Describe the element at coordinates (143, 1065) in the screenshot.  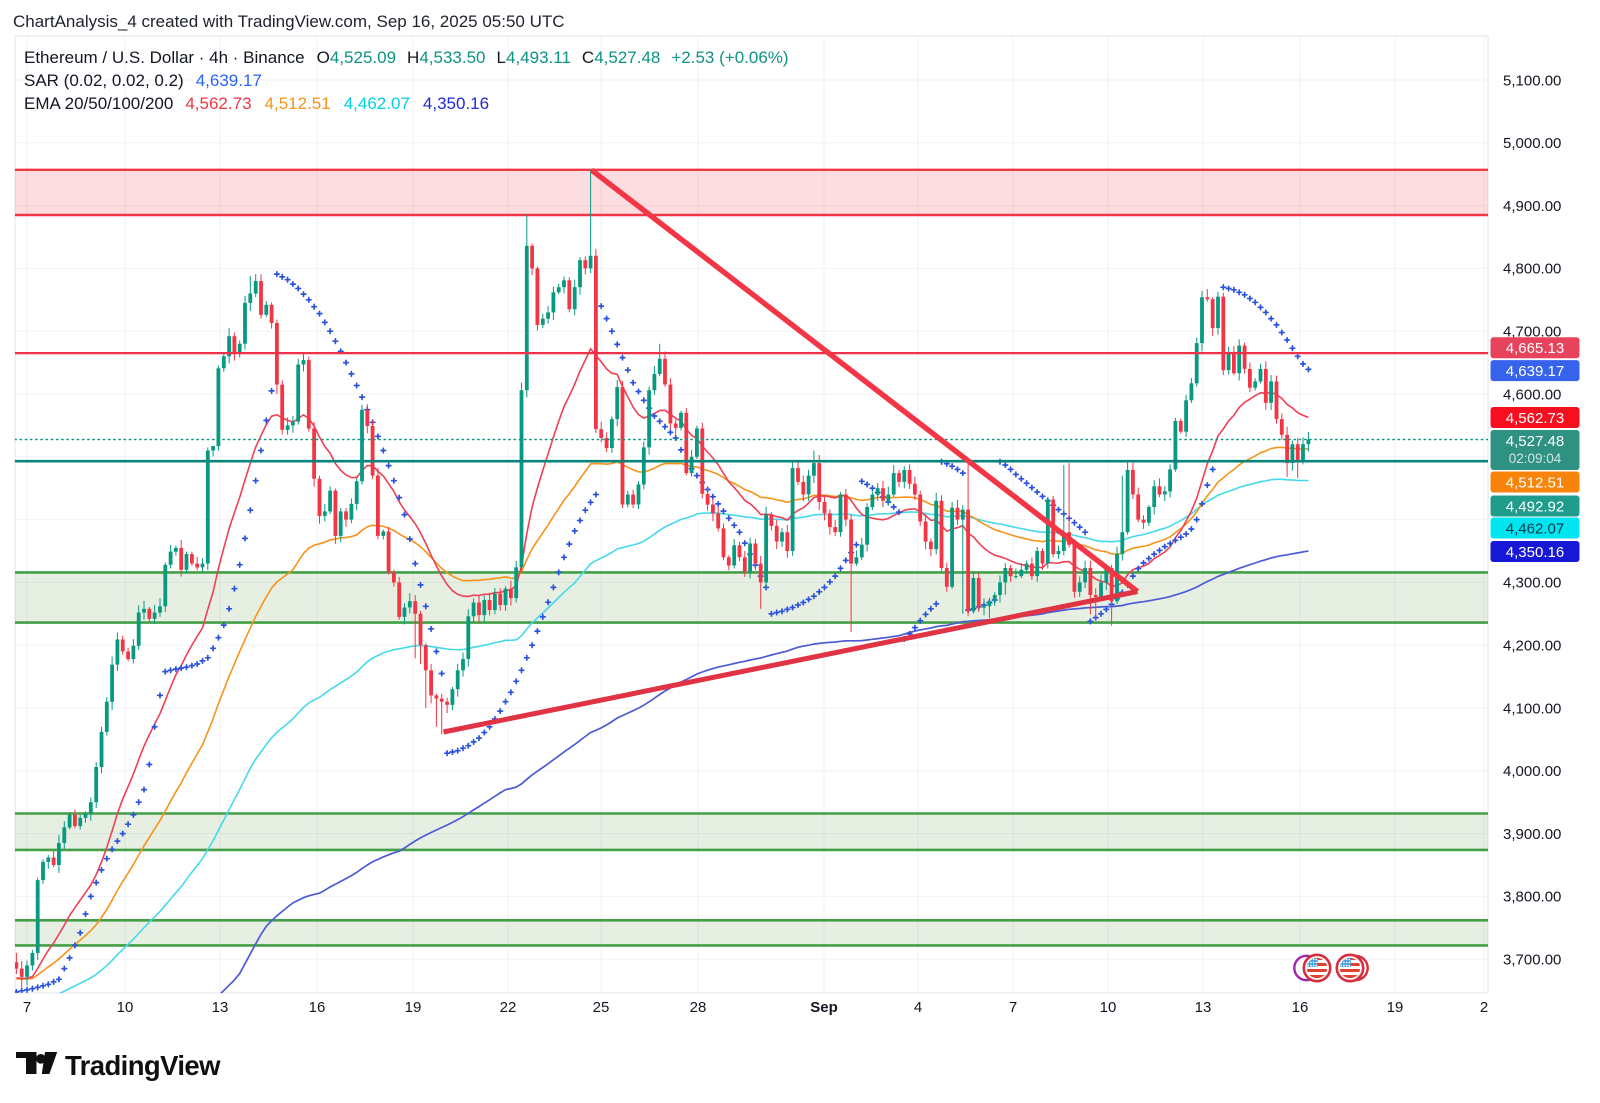
I see `svg-text: TradingView` at that location.